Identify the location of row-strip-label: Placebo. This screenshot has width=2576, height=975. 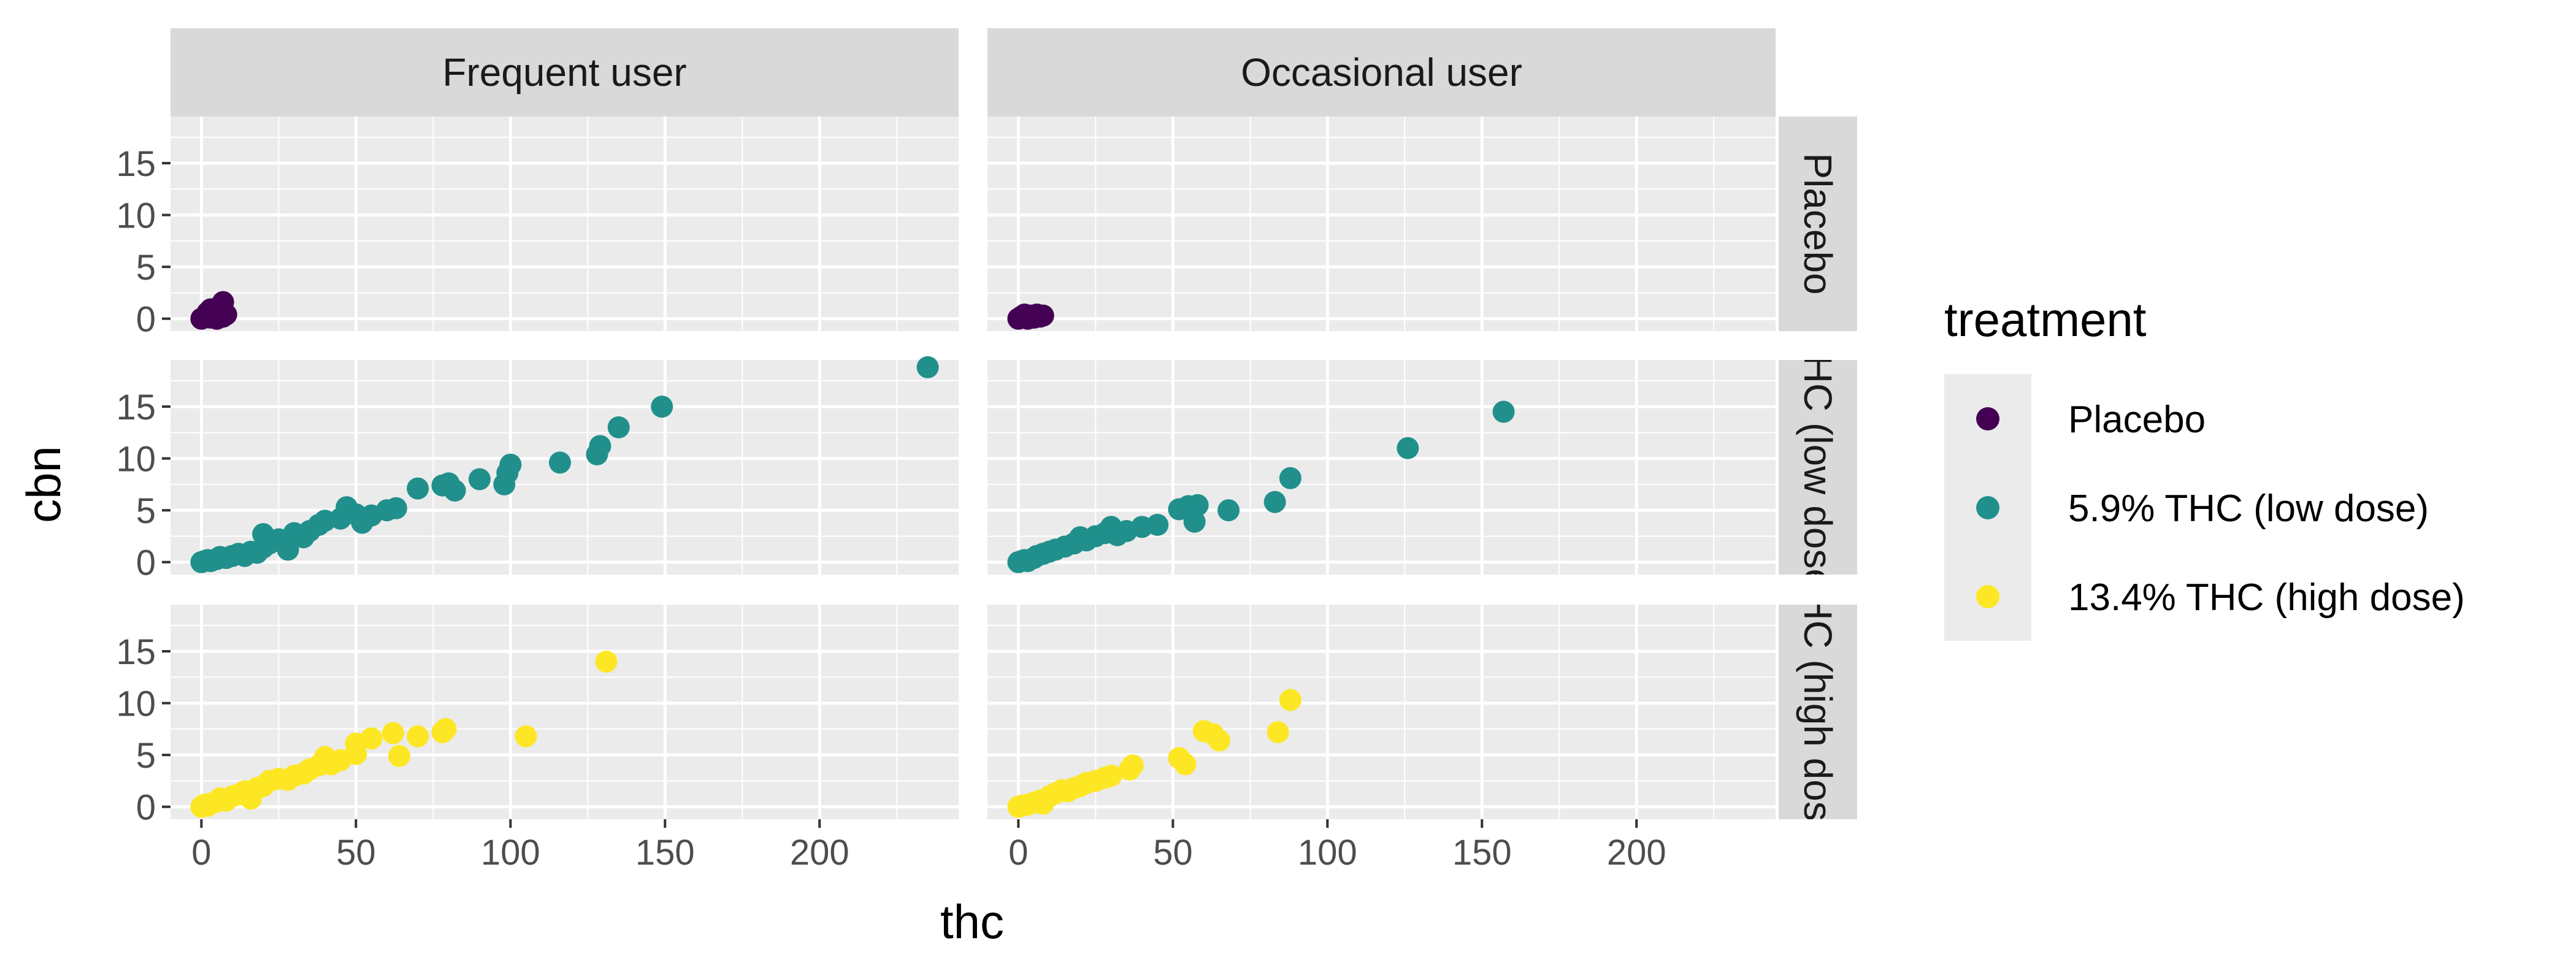
(1818, 223).